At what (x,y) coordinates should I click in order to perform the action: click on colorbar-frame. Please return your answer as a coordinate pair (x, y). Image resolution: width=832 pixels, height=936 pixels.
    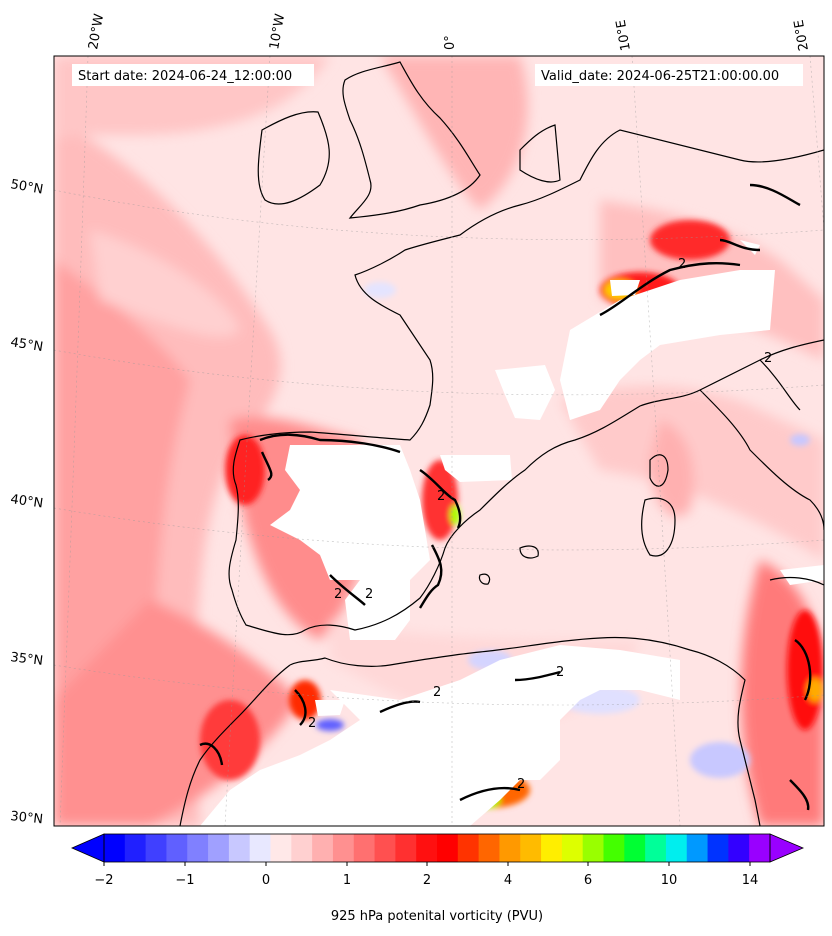
    Looking at the image, I should click on (437, 848).